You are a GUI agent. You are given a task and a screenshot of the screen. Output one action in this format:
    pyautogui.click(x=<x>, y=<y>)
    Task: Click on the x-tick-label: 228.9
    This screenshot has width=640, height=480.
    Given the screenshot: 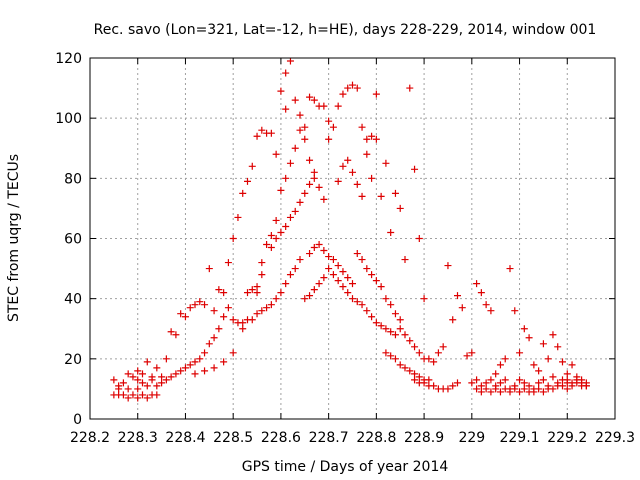 What is the action you would take?
    pyautogui.click(x=424, y=438)
    